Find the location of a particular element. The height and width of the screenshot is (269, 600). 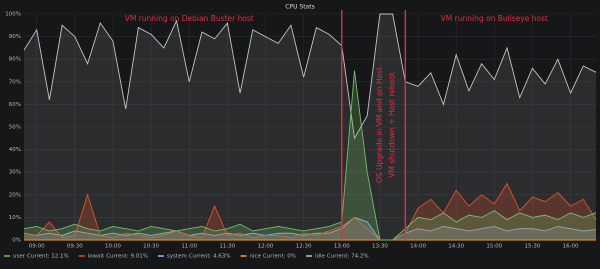

legend-item: idle Current: 74.2% is located at coordinates (337, 257).